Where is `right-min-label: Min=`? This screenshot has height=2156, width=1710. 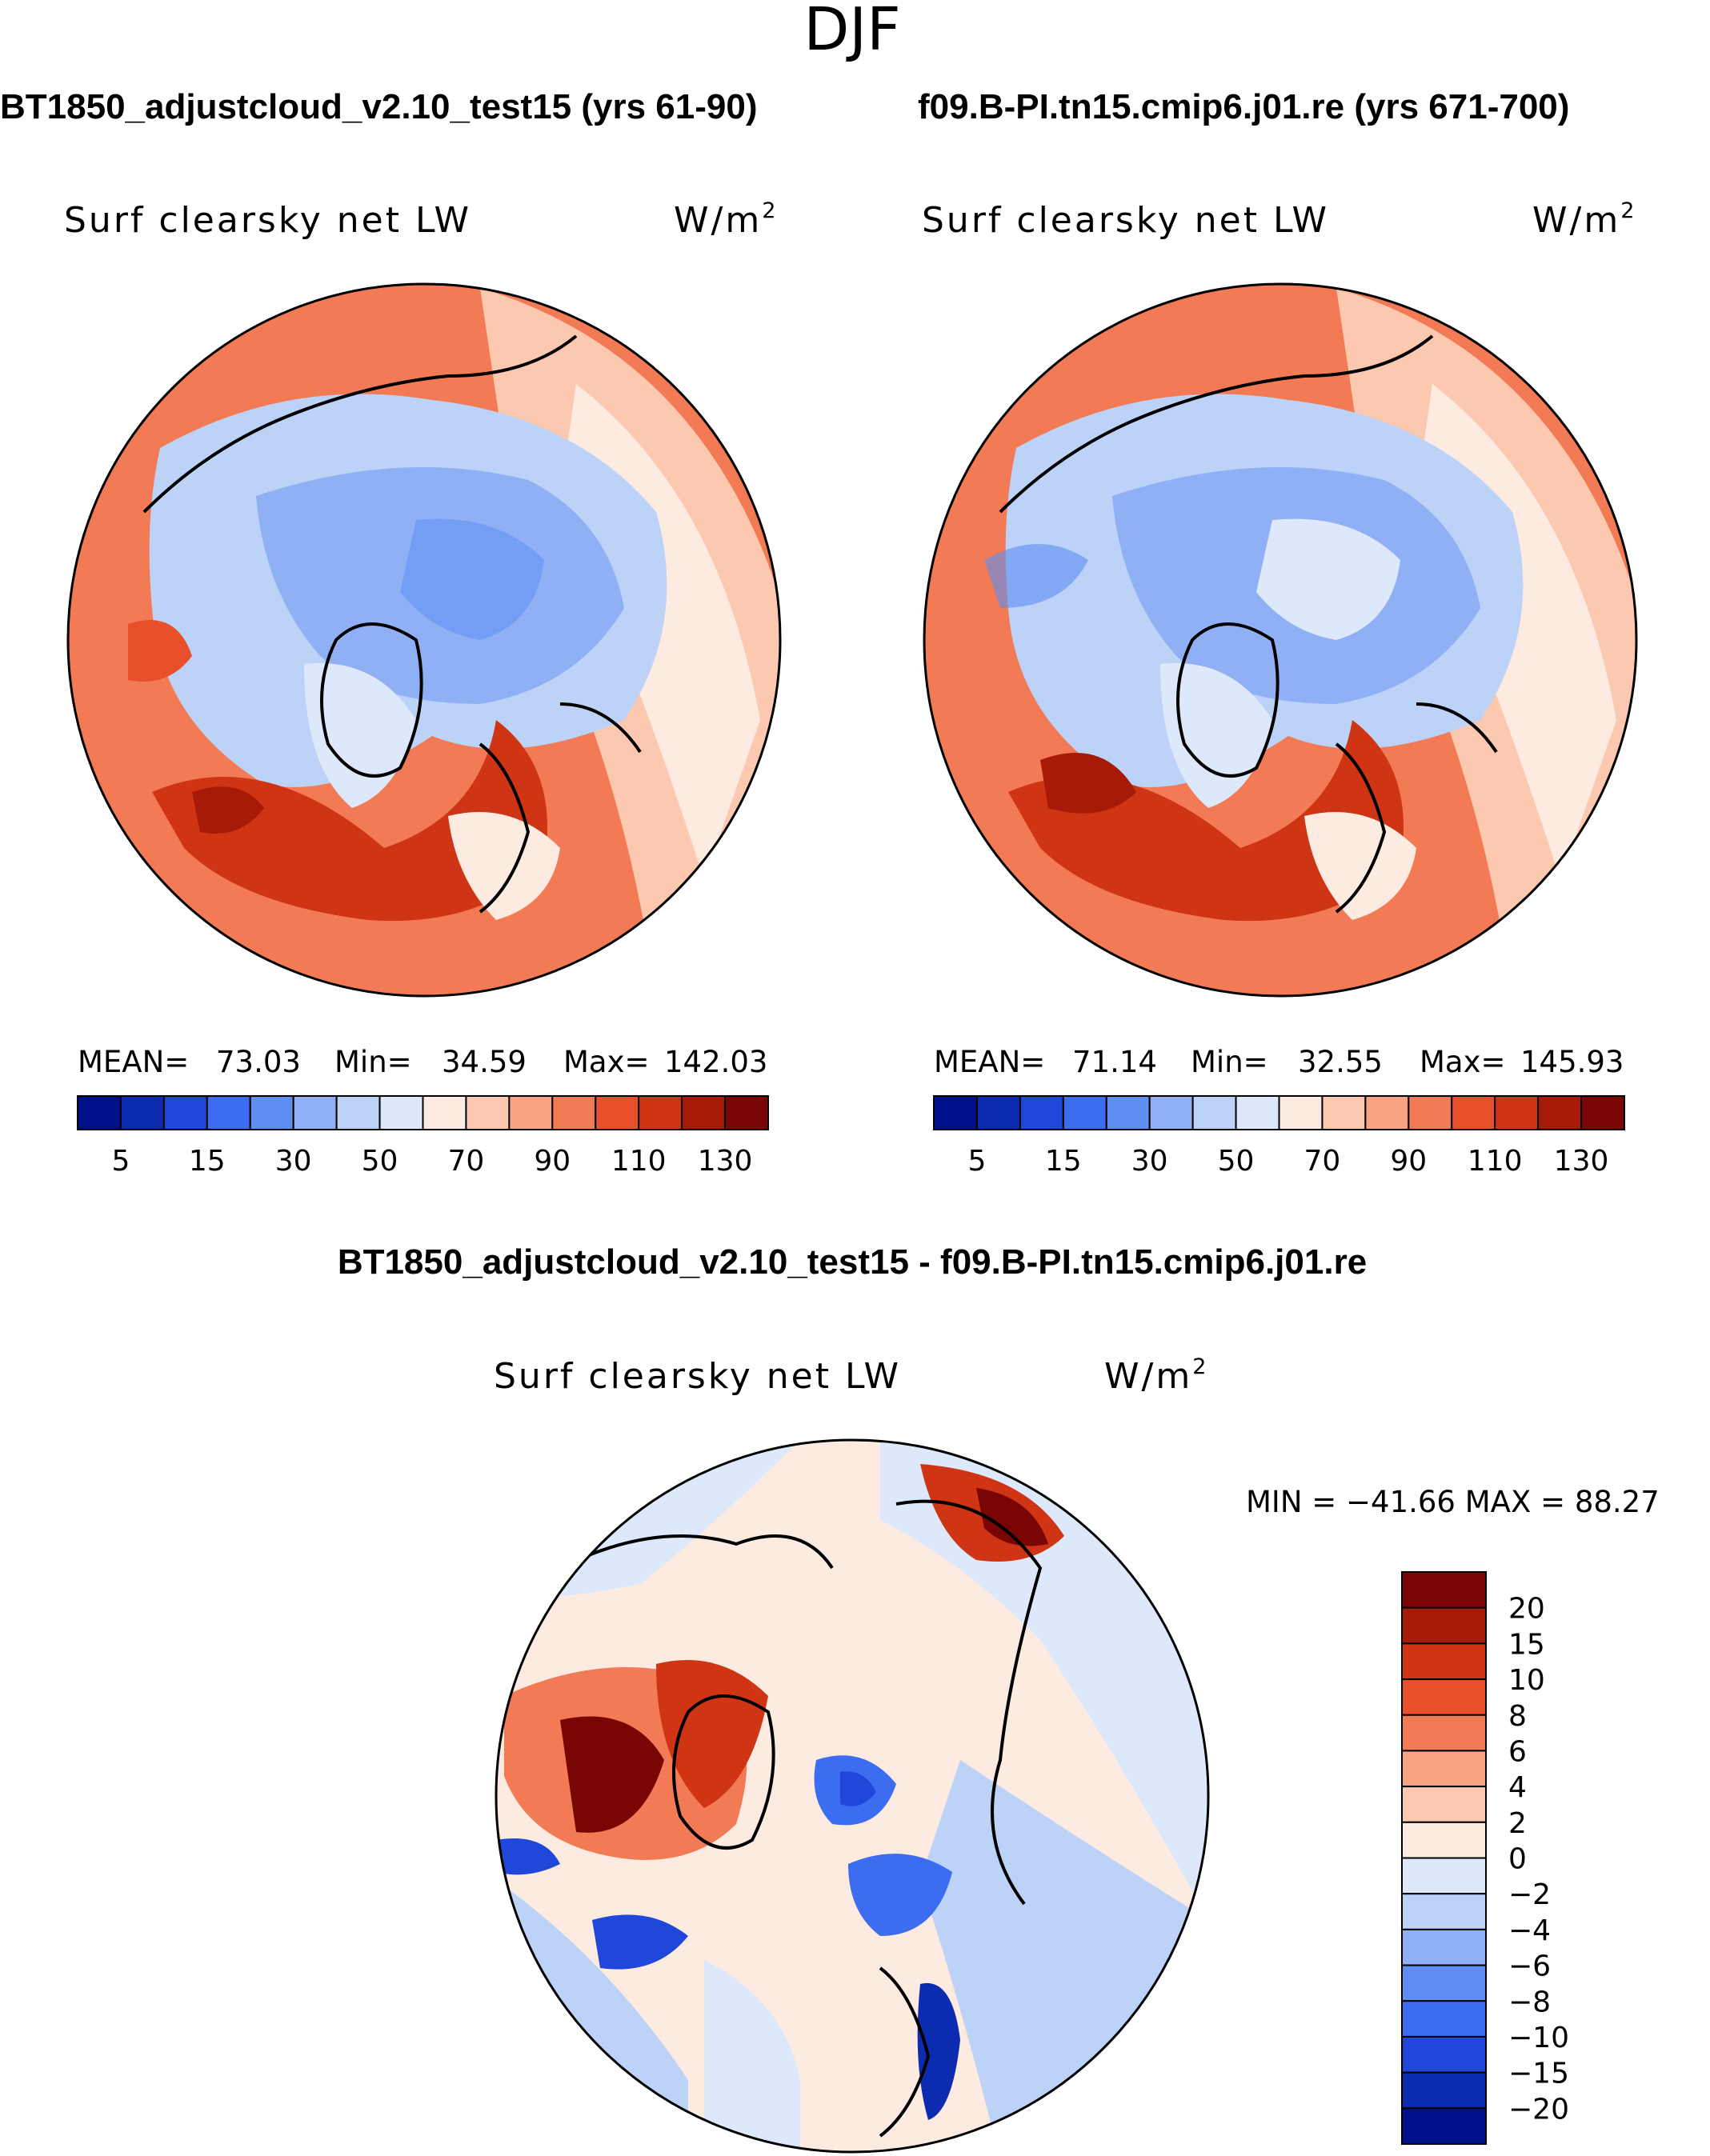 right-min-label: Min= is located at coordinates (1229, 1062).